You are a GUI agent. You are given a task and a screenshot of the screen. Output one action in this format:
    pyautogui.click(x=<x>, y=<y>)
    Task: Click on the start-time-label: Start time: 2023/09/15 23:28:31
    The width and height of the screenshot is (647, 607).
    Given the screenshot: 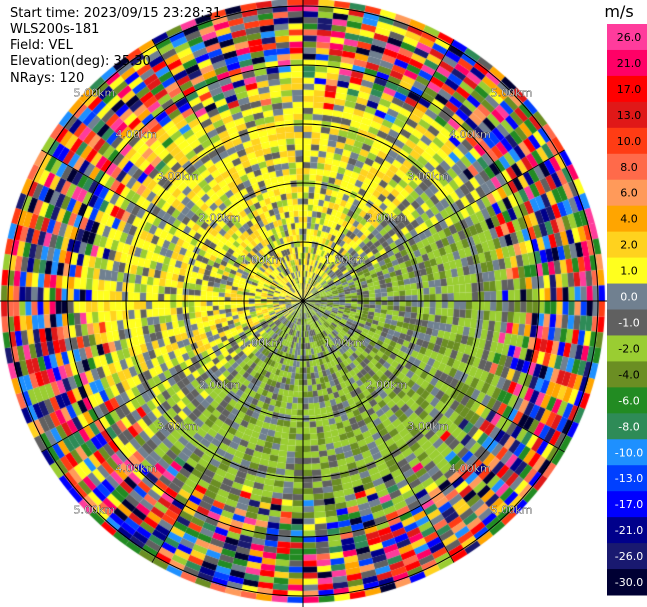 What is the action you would take?
    pyautogui.click(x=116, y=13)
    